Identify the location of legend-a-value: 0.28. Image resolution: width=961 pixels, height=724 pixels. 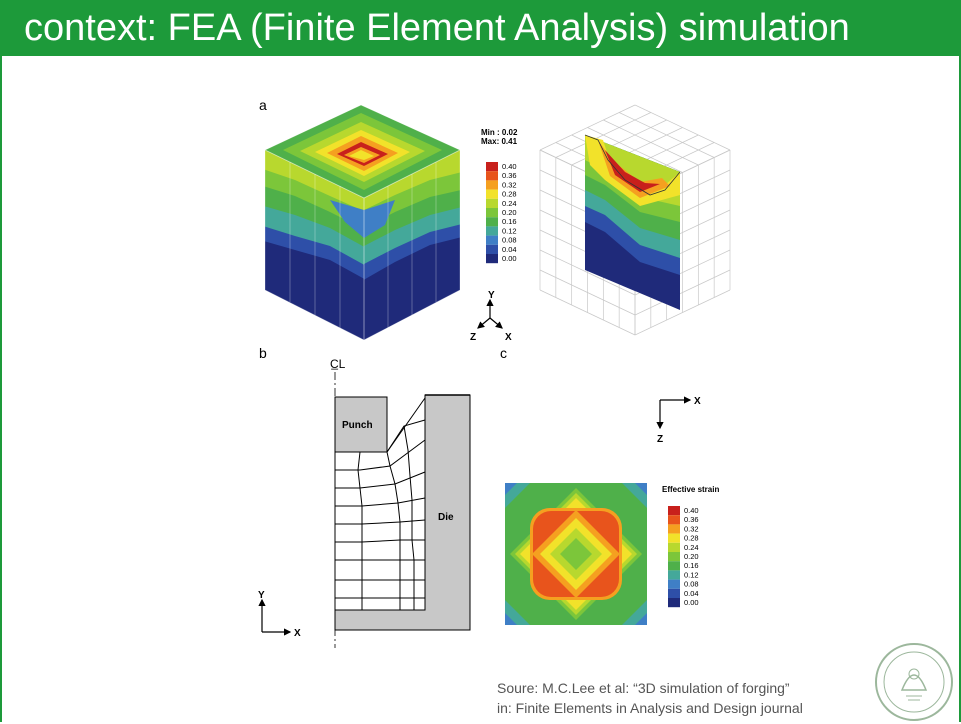
(509, 194).